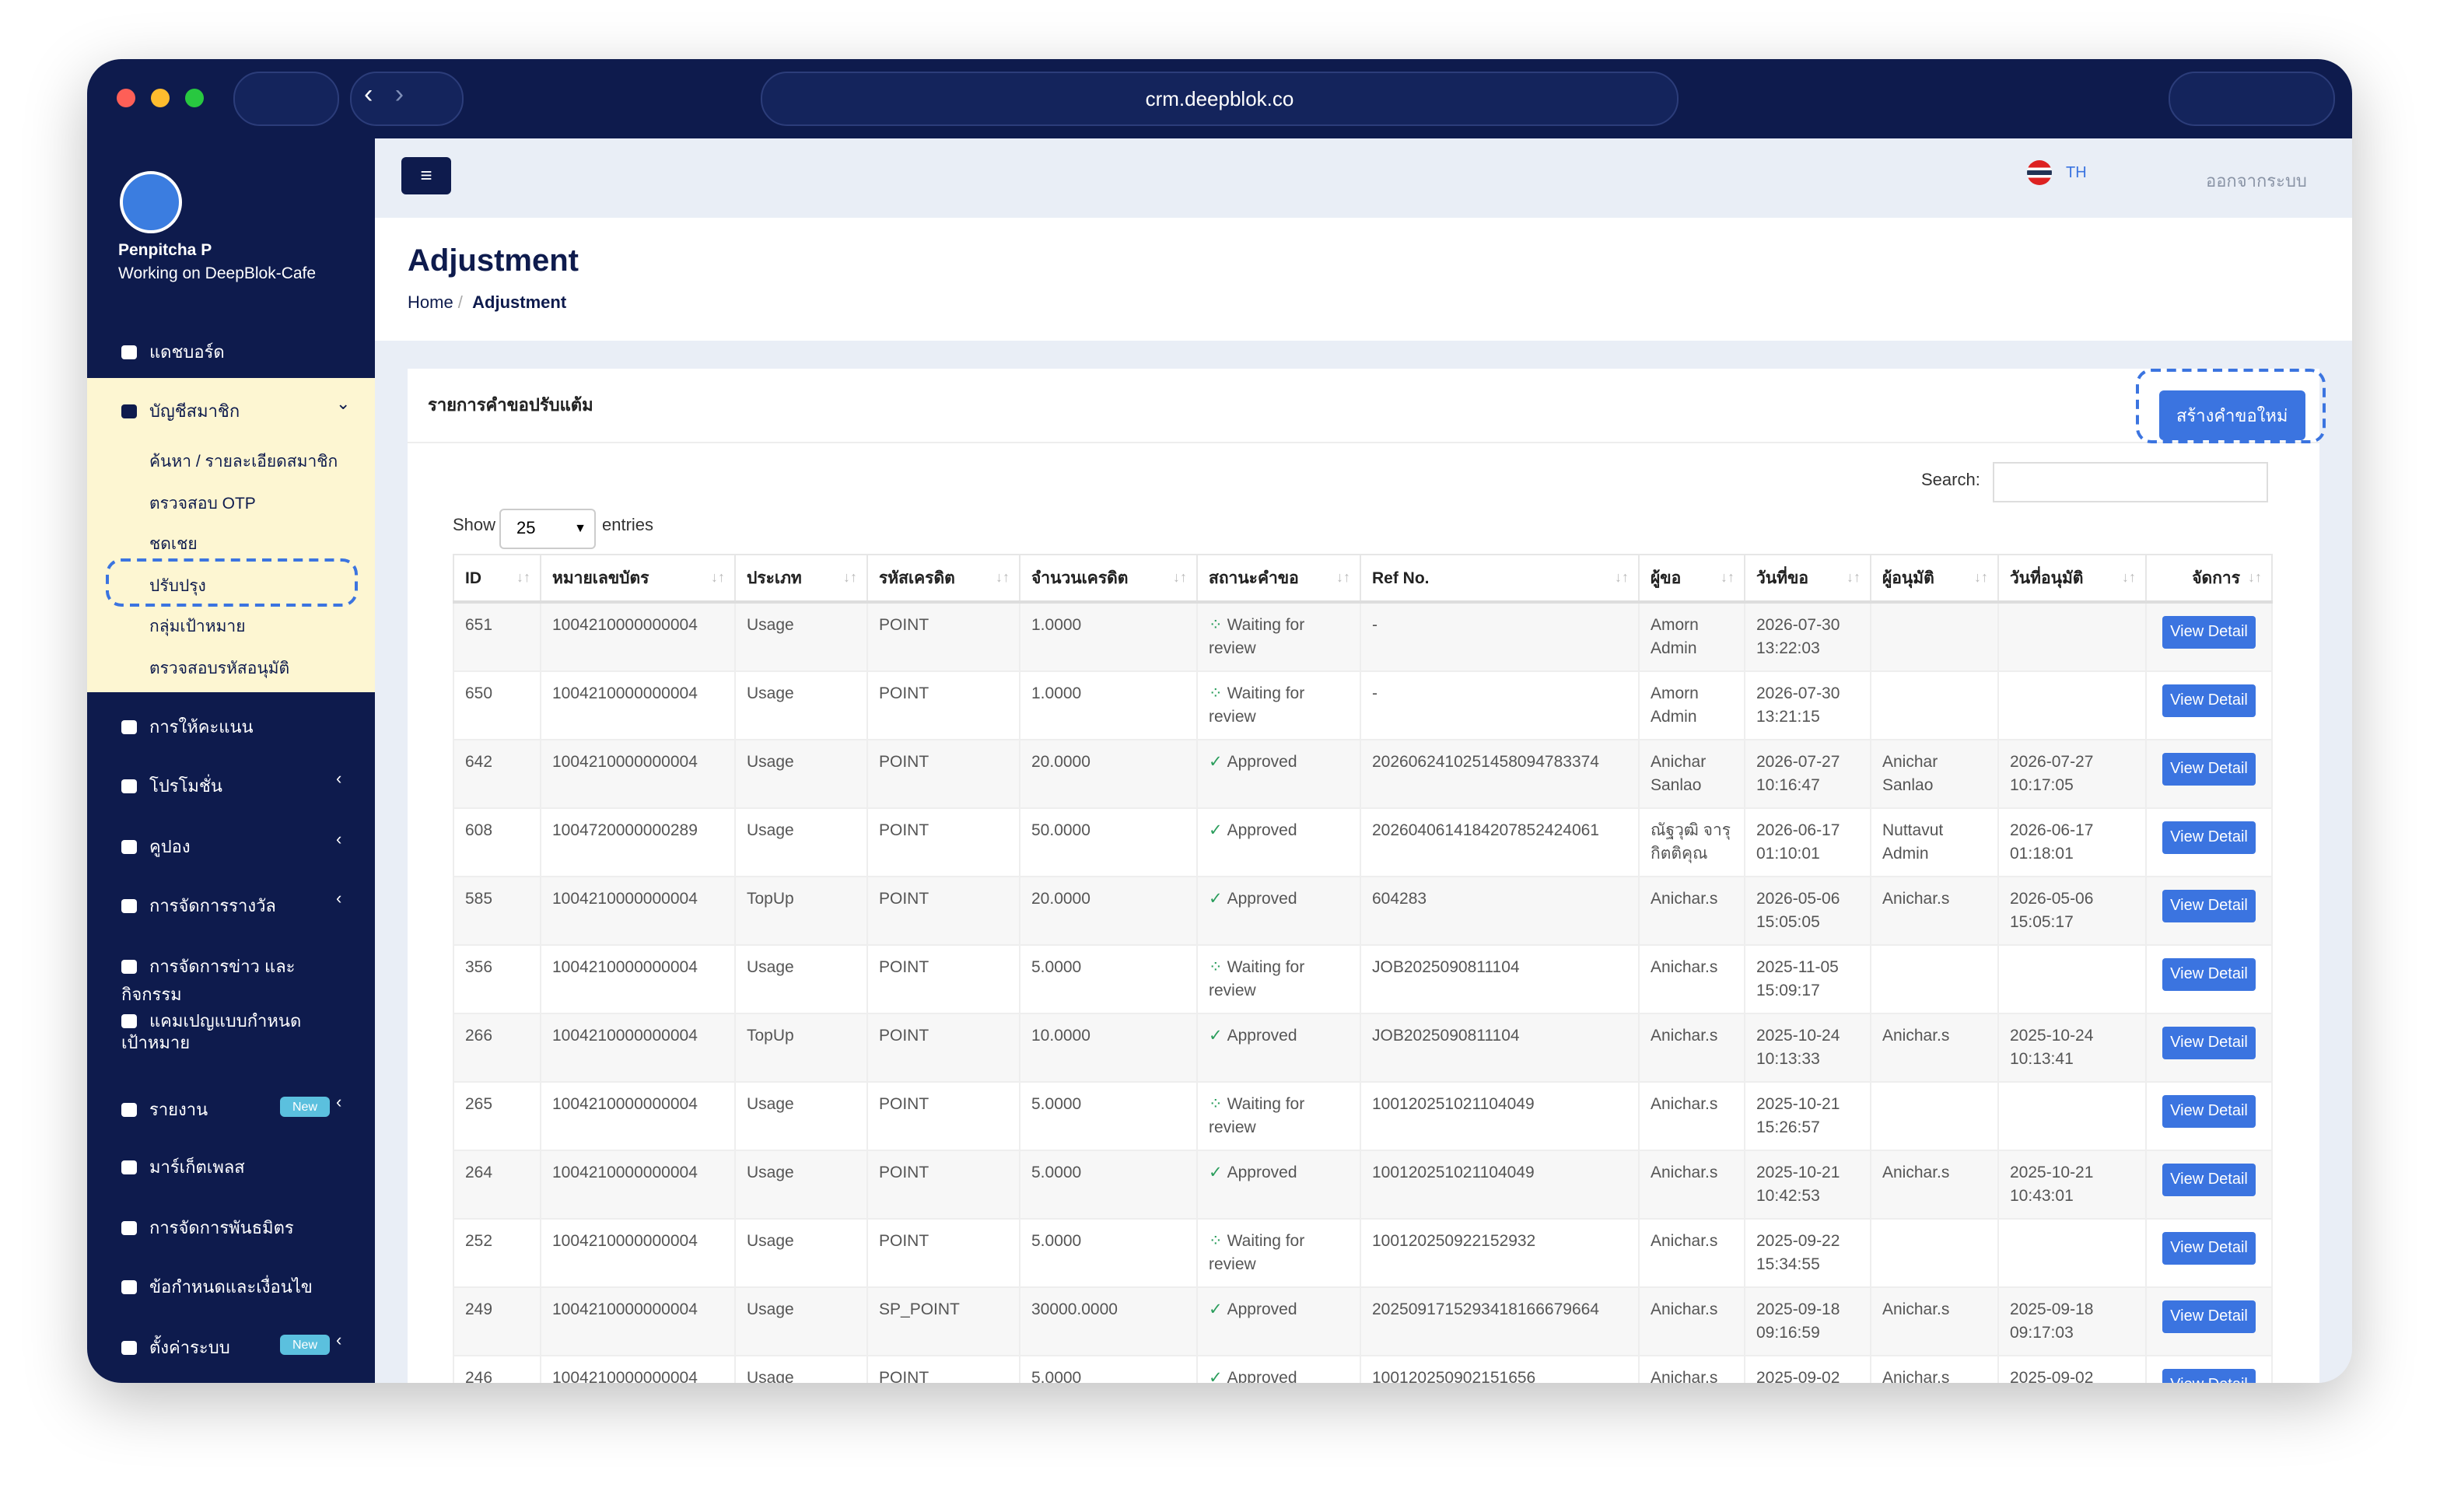  What do you see at coordinates (497, 1369) in the screenshot?
I see `table-cell: 246` at bounding box center [497, 1369].